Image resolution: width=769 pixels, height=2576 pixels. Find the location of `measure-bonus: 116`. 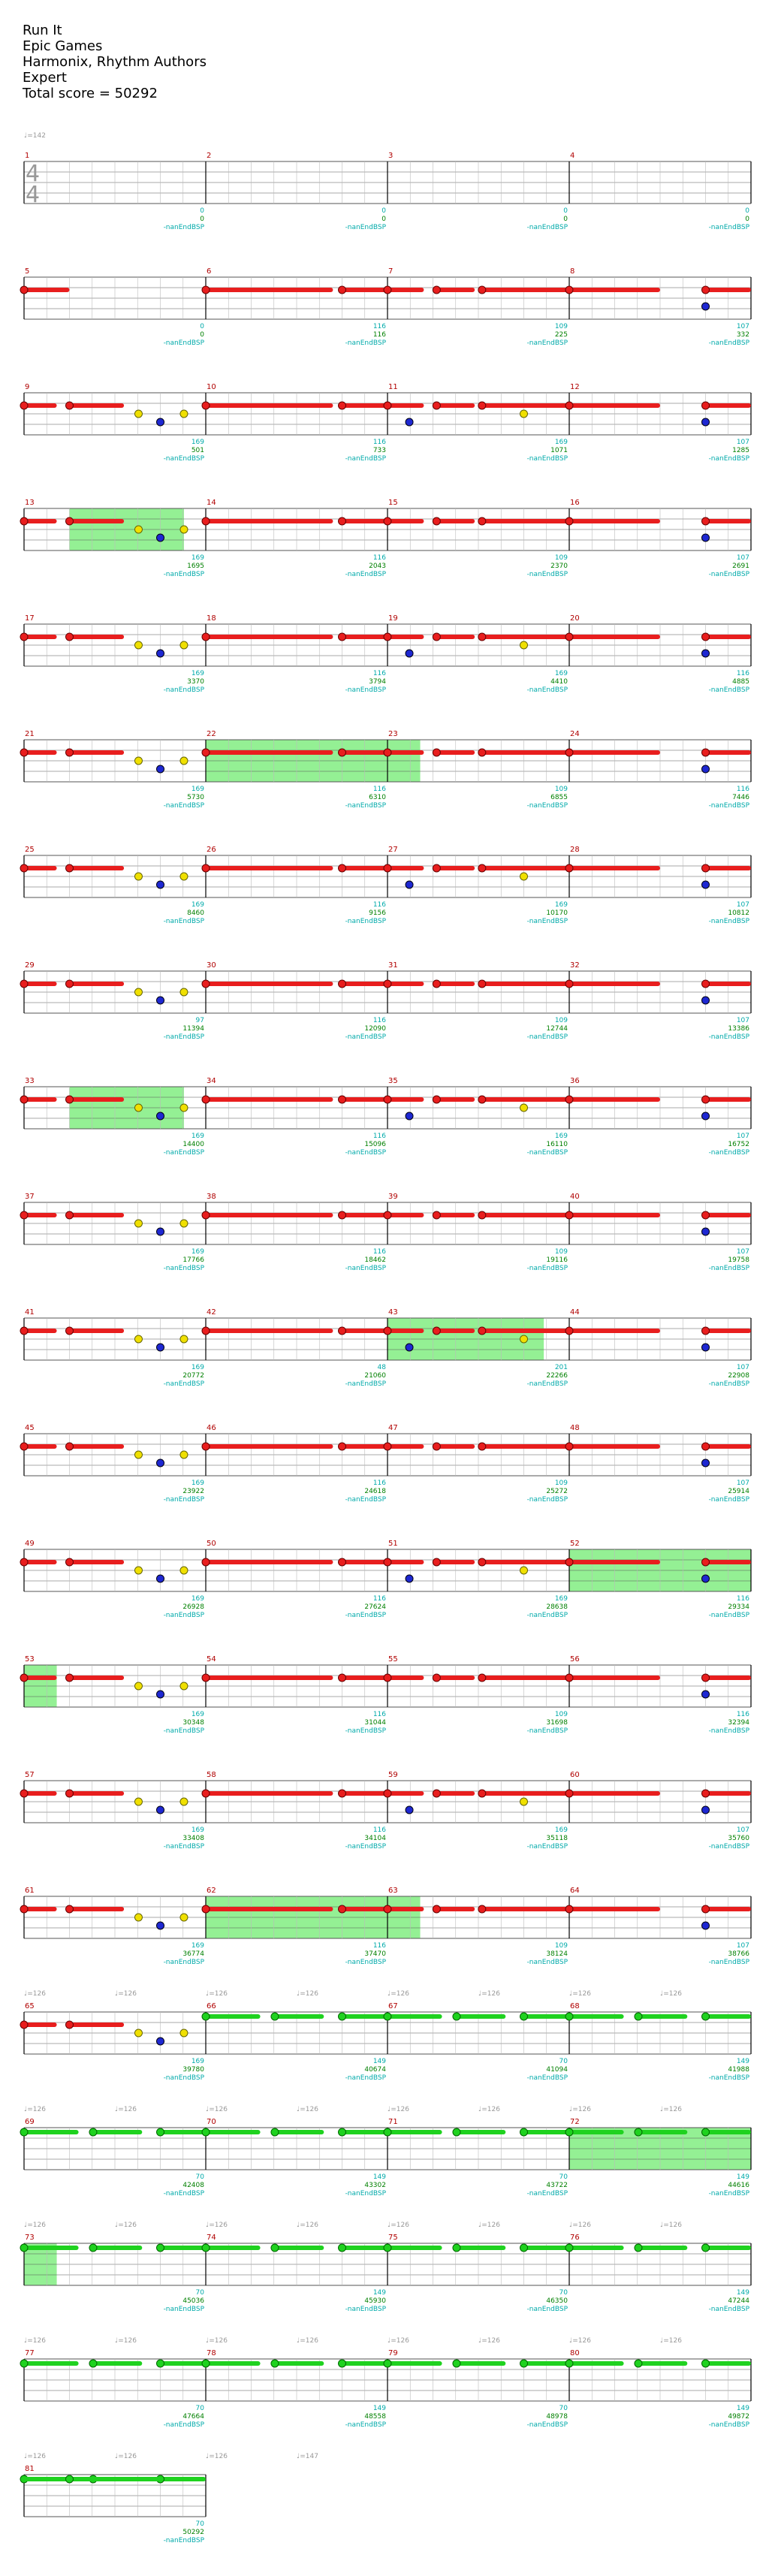

measure-bonus: 116 is located at coordinates (379, 442).